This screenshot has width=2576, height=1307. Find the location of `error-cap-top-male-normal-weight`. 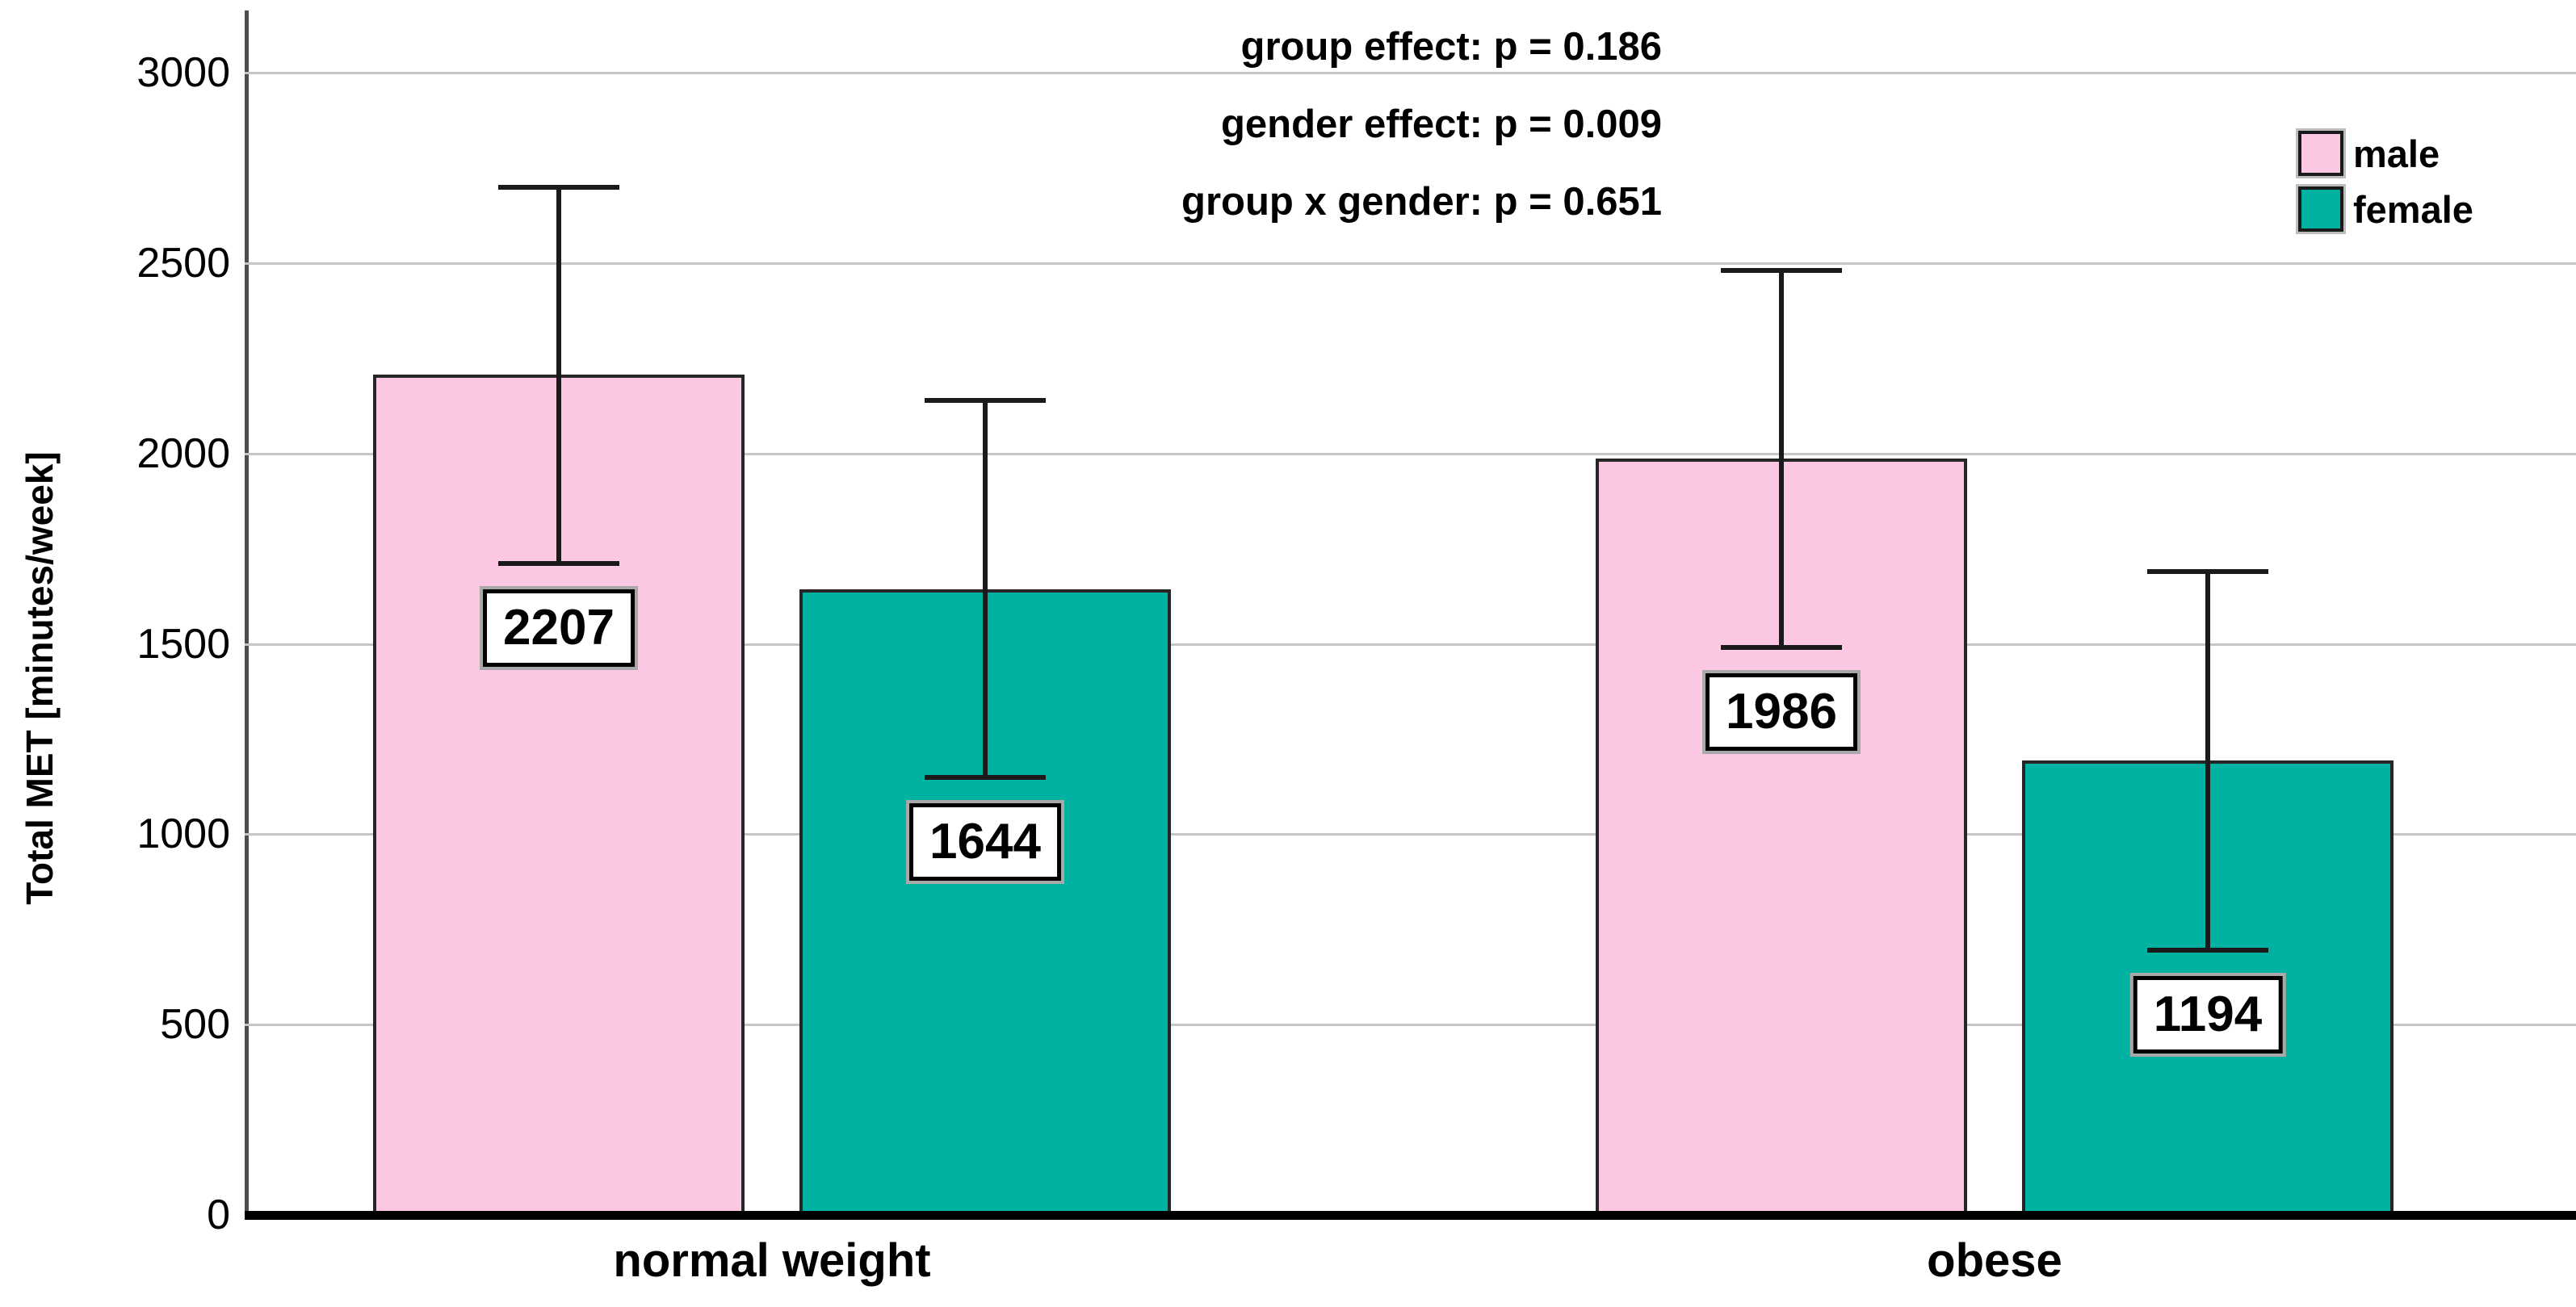

error-cap-top-male-normal-weight is located at coordinates (558, 188).